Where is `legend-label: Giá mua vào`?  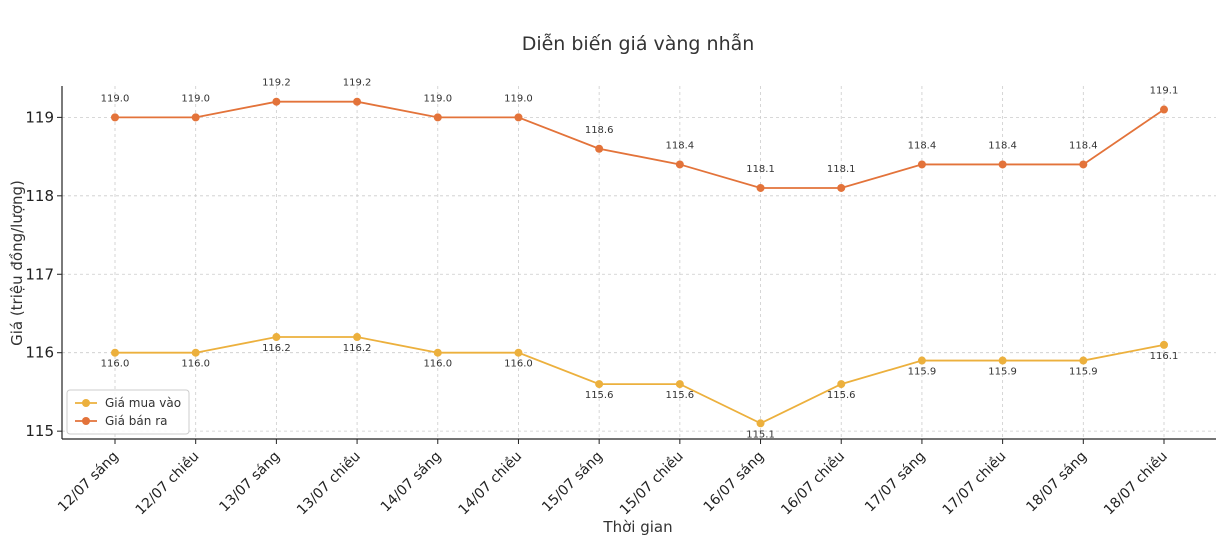
legend-label: Giá mua vào is located at coordinates (143, 403).